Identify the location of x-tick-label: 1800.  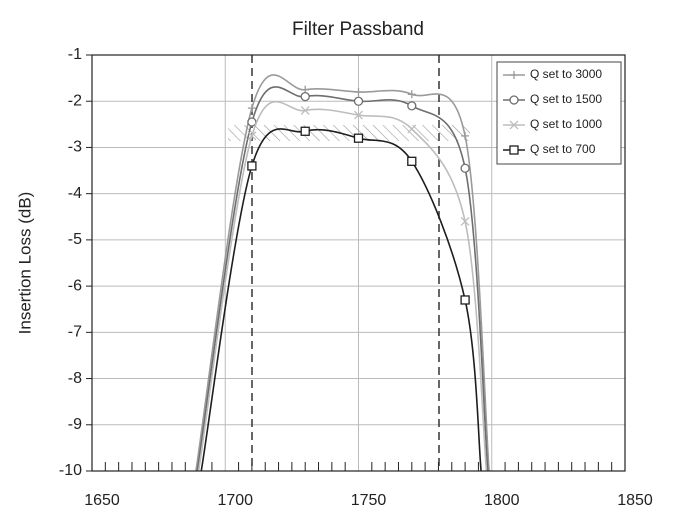
(502, 500).